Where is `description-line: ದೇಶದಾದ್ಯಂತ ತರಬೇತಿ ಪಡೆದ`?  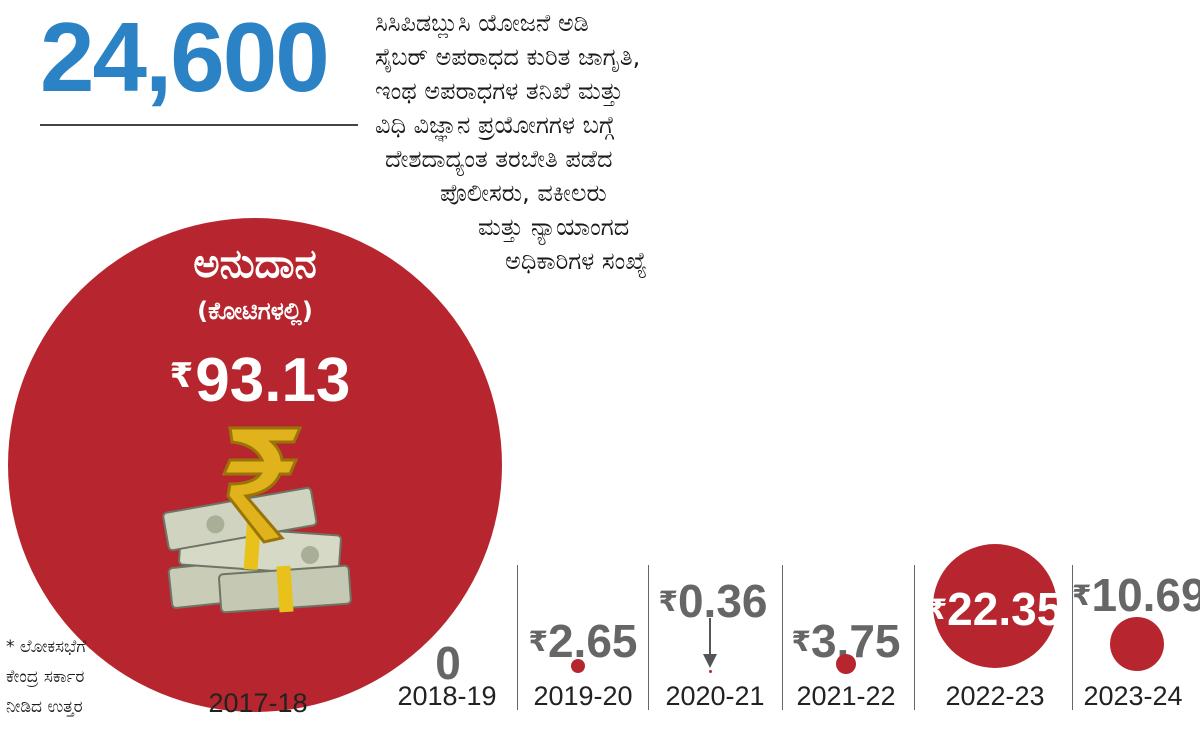 description-line: ದೇಶದಾದ್ಯಂತ ತರಬೇತಿ ಪಡೆದ is located at coordinates (499, 159).